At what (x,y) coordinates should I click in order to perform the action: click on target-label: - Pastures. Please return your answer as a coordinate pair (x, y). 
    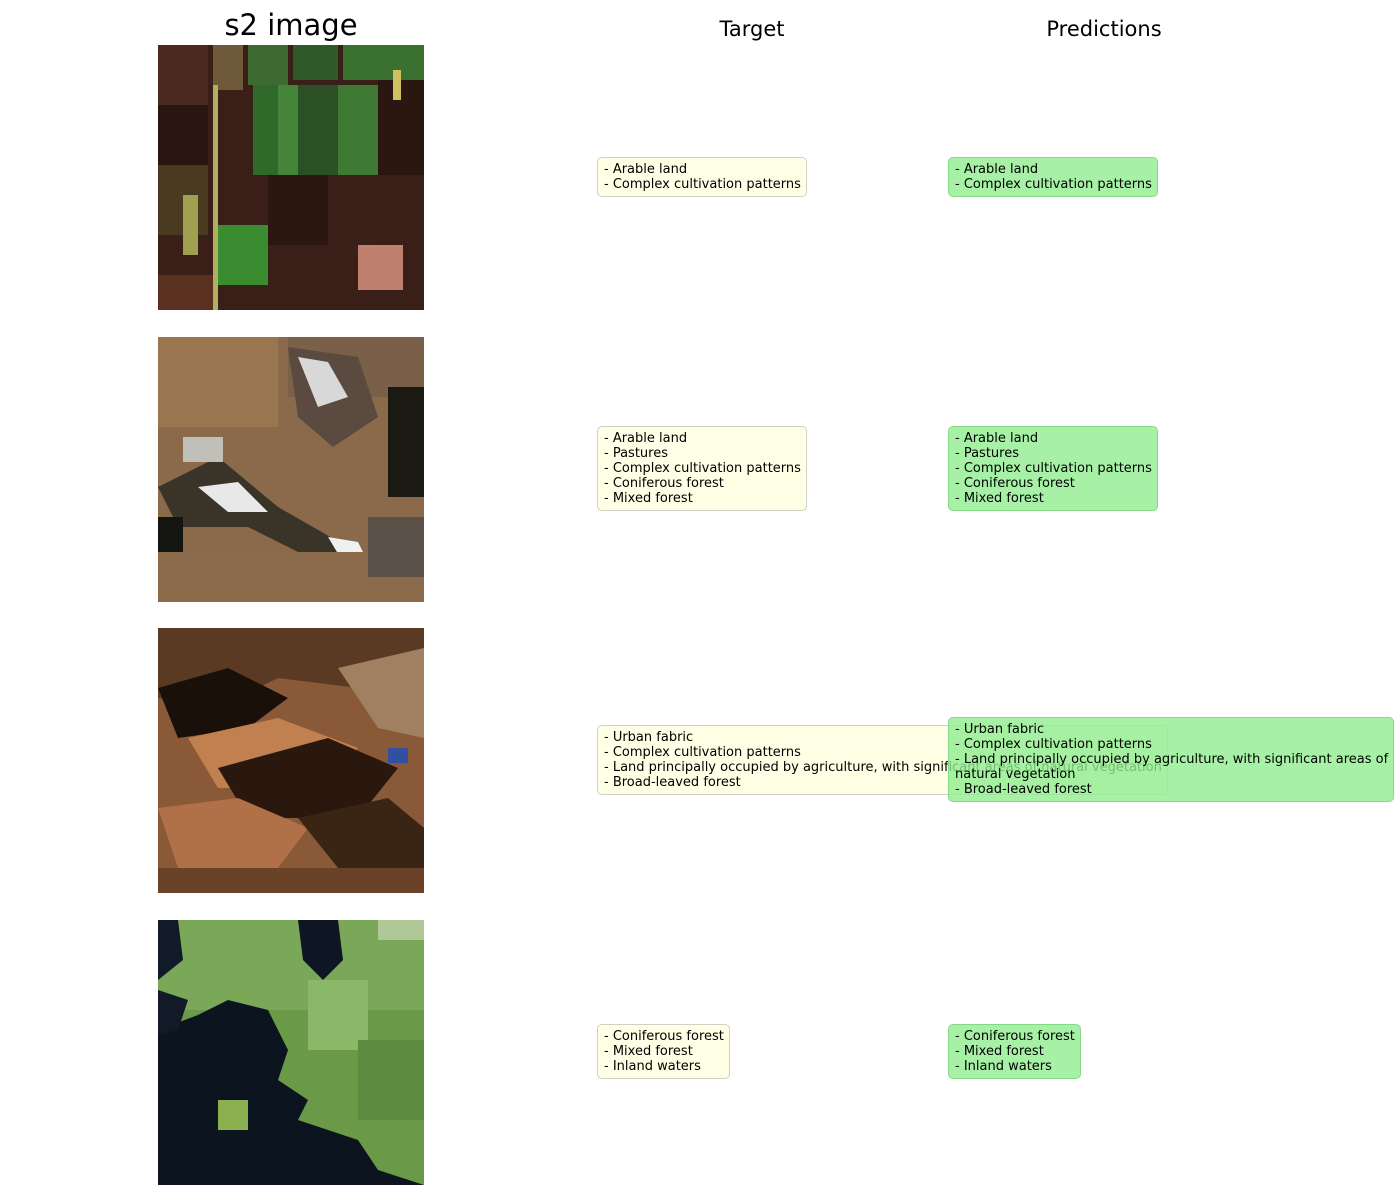
    Looking at the image, I should click on (636, 453).